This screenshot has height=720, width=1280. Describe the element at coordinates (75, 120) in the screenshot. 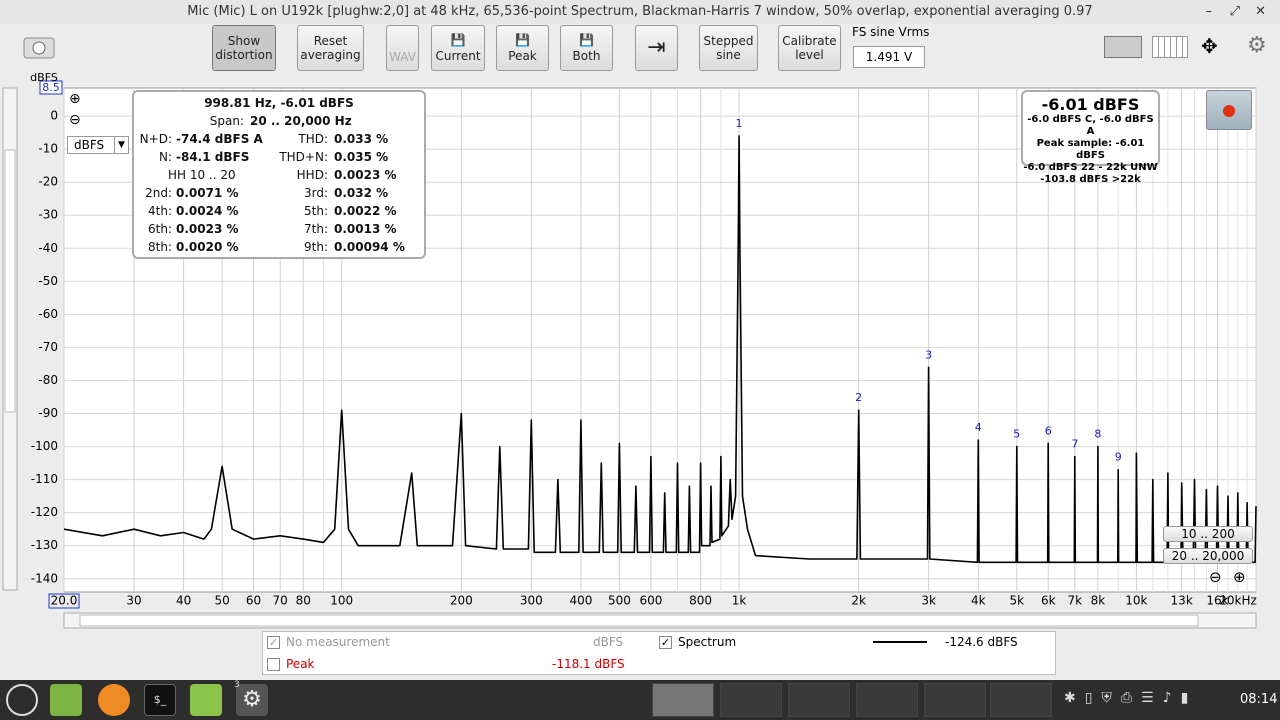

I see `zoom-out-y: ⊖` at that location.